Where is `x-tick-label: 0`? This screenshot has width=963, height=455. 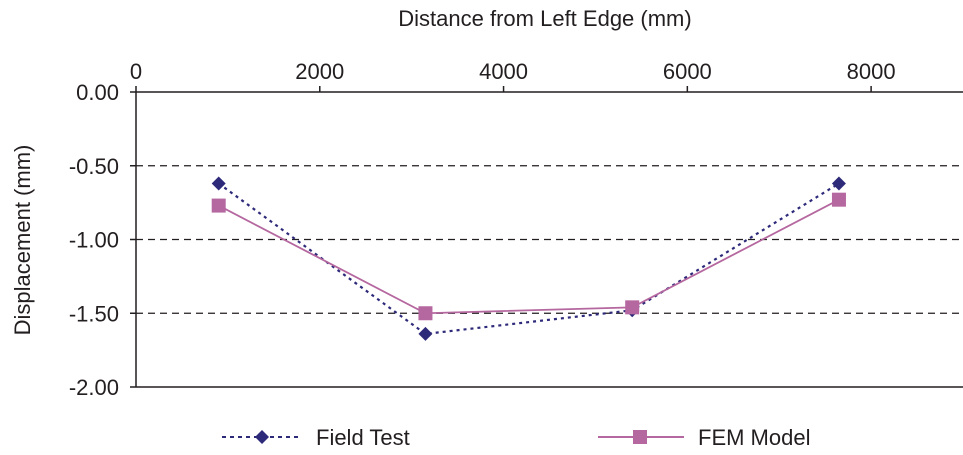
x-tick-label: 0 is located at coordinates (136, 71).